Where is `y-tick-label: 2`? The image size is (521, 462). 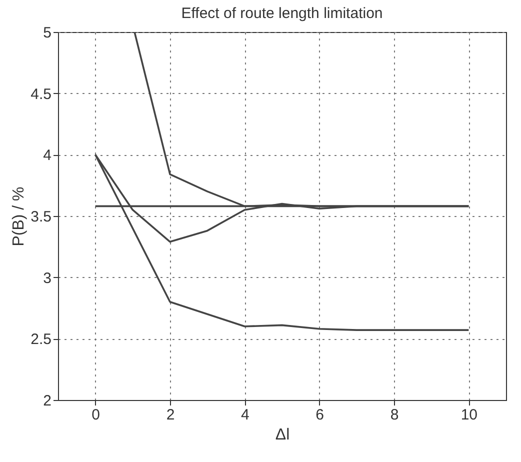 y-tick-label: 2 is located at coordinates (47, 401).